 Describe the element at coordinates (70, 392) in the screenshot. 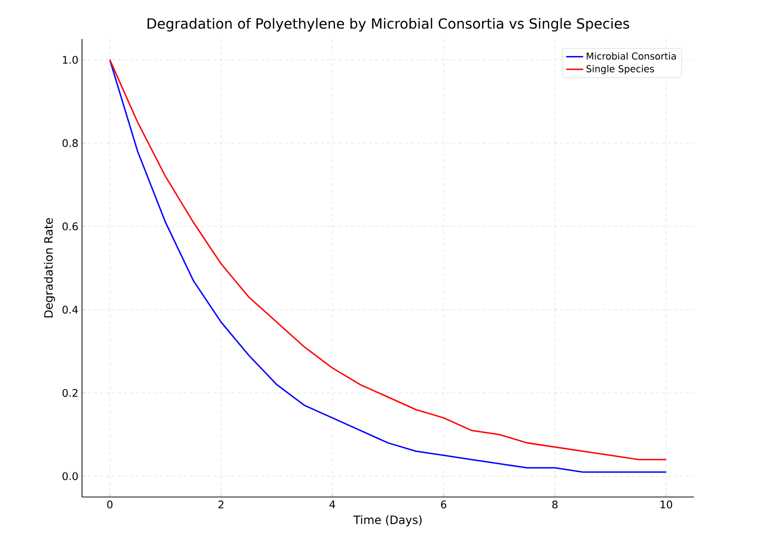

I see `y-tick-label: 0.2` at that location.